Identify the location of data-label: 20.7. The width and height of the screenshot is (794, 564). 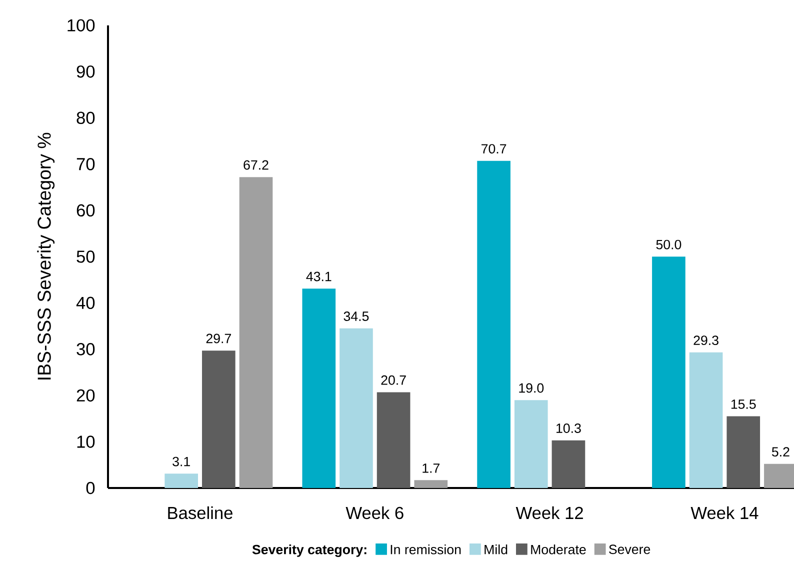
(393, 380).